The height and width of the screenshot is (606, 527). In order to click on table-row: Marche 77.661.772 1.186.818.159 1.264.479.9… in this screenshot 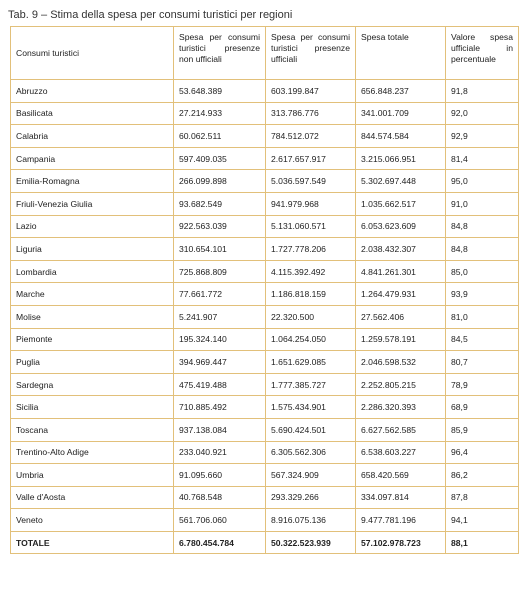, I will do `click(264, 294)`.